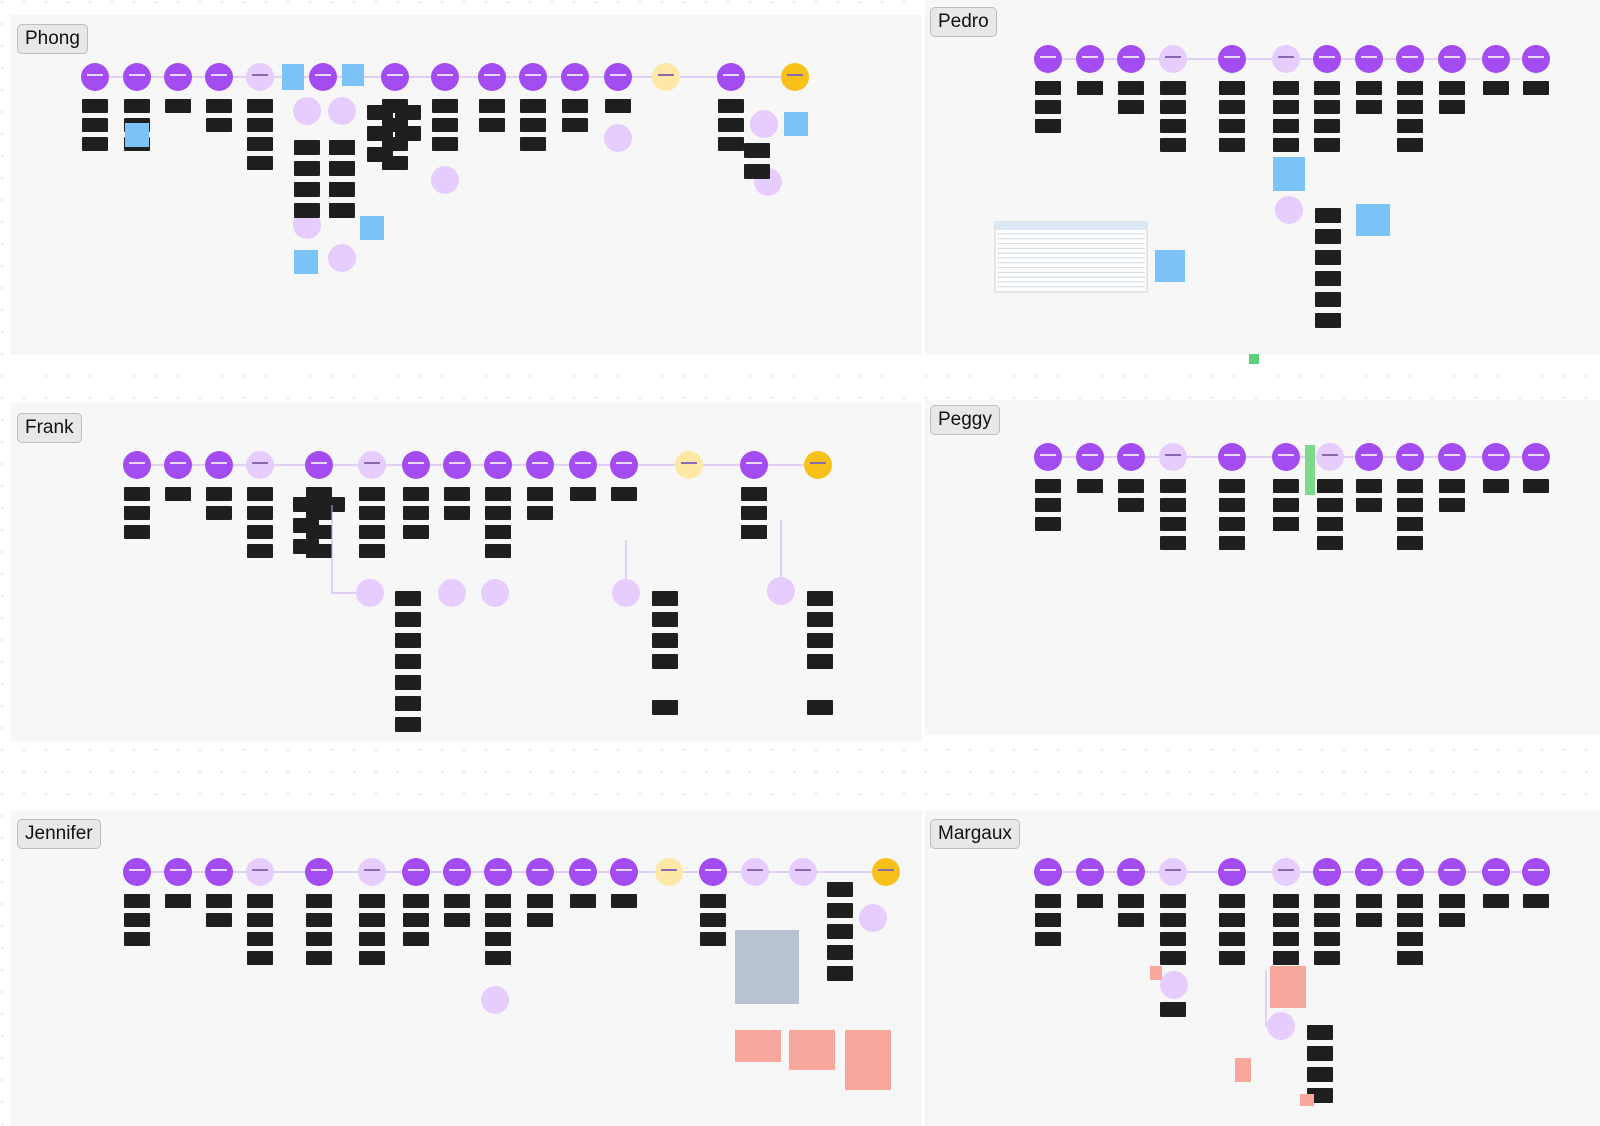  What do you see at coordinates (963, 22) in the screenshot?
I see `panel-label: Pedro` at bounding box center [963, 22].